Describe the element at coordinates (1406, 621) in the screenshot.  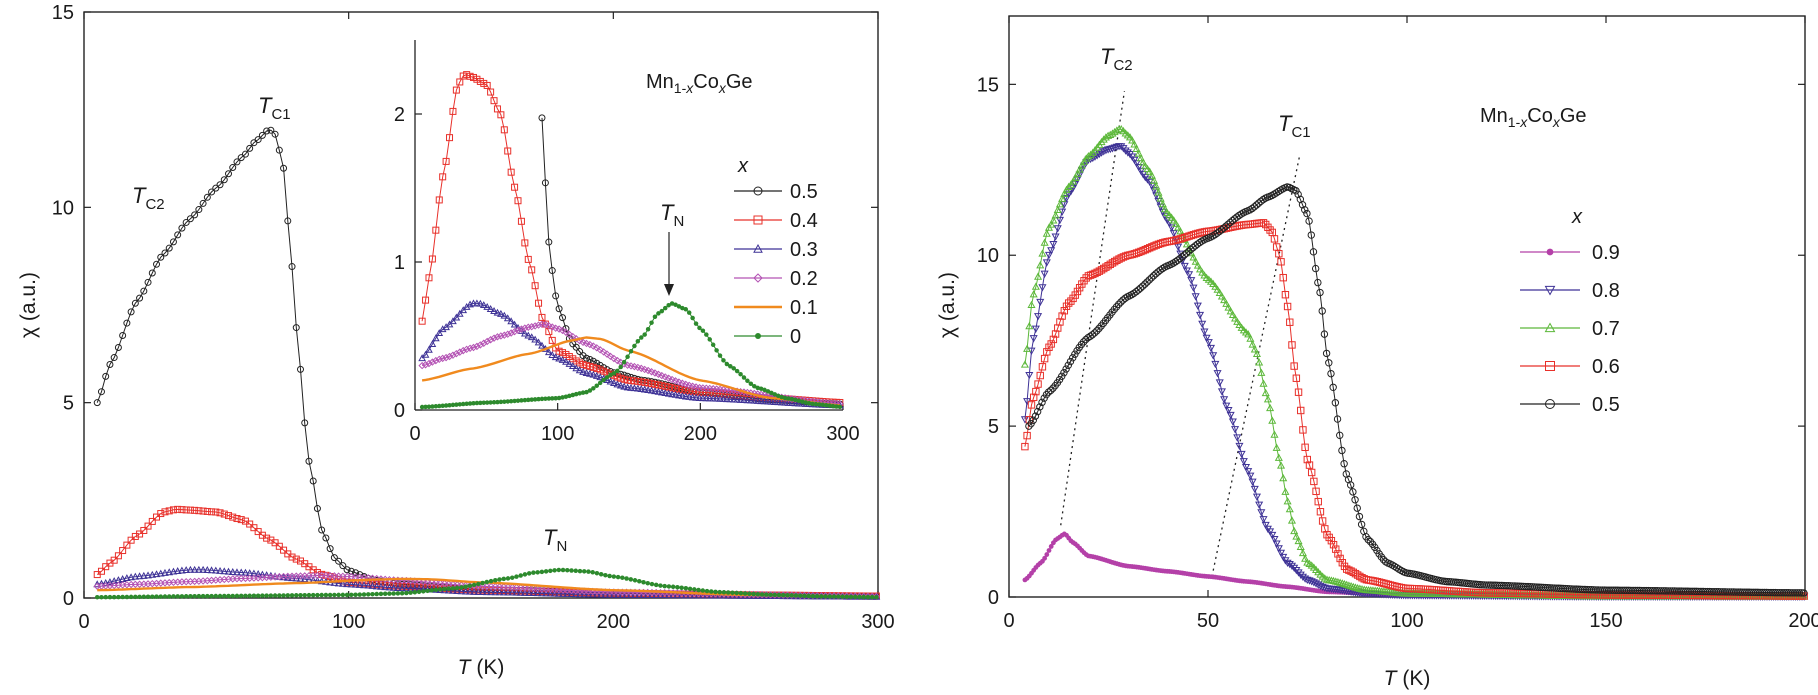
I see `right-xtick-label-2: 100` at that location.